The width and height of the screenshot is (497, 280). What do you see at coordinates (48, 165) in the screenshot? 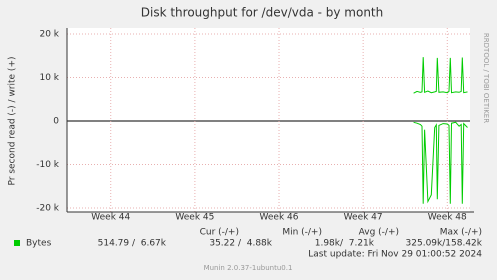
I see `y-tick-label: -10 k` at bounding box center [48, 165].